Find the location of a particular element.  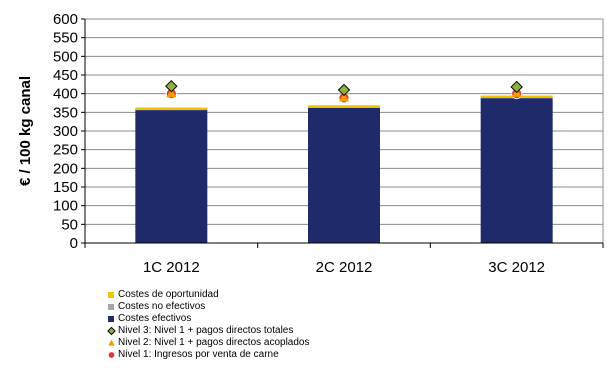

legend-item: Costes no efectivos is located at coordinates (208, 307).